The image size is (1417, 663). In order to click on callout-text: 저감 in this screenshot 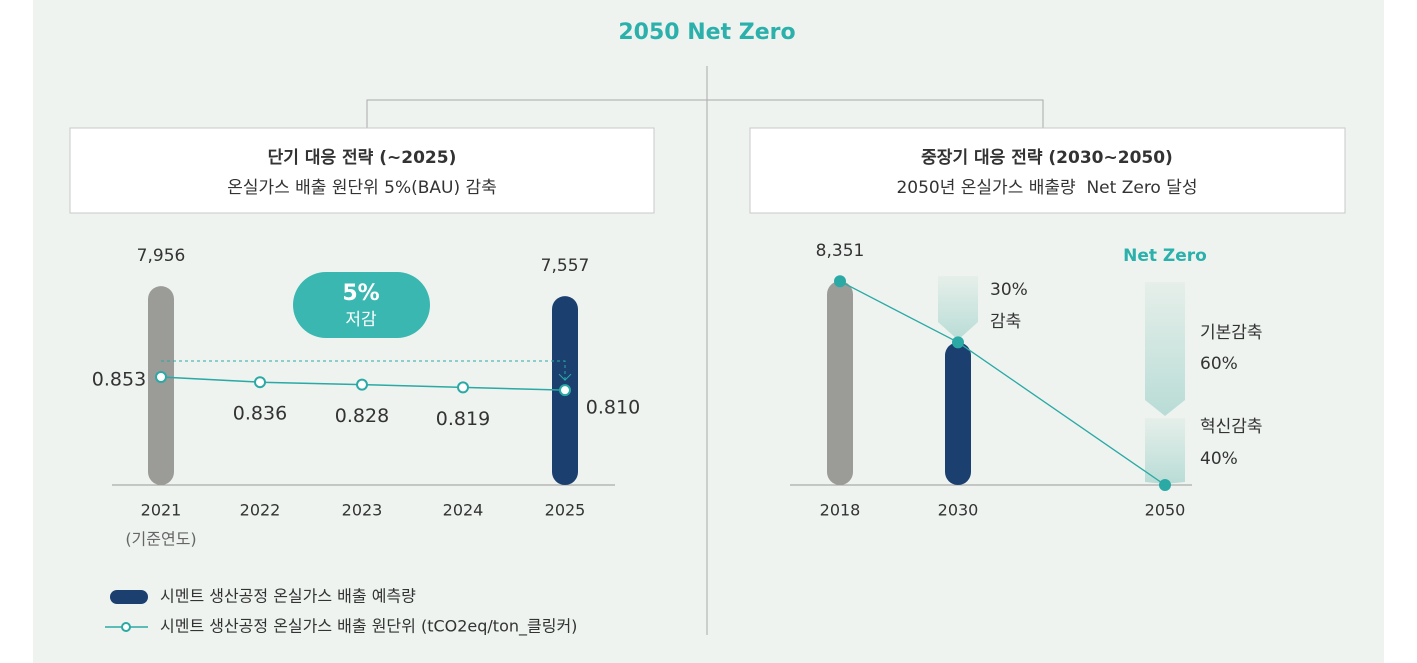, I will do `click(361, 320)`.